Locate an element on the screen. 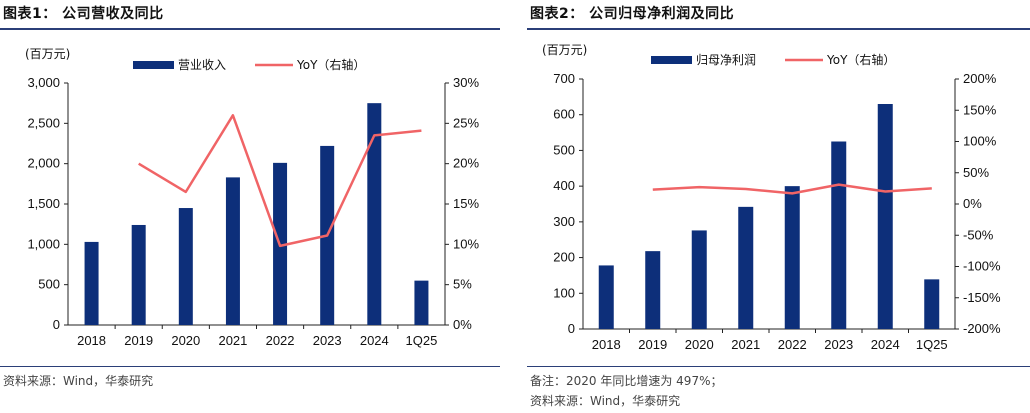  legend-bar-label: 归母净利润 is located at coordinates (726, 60).